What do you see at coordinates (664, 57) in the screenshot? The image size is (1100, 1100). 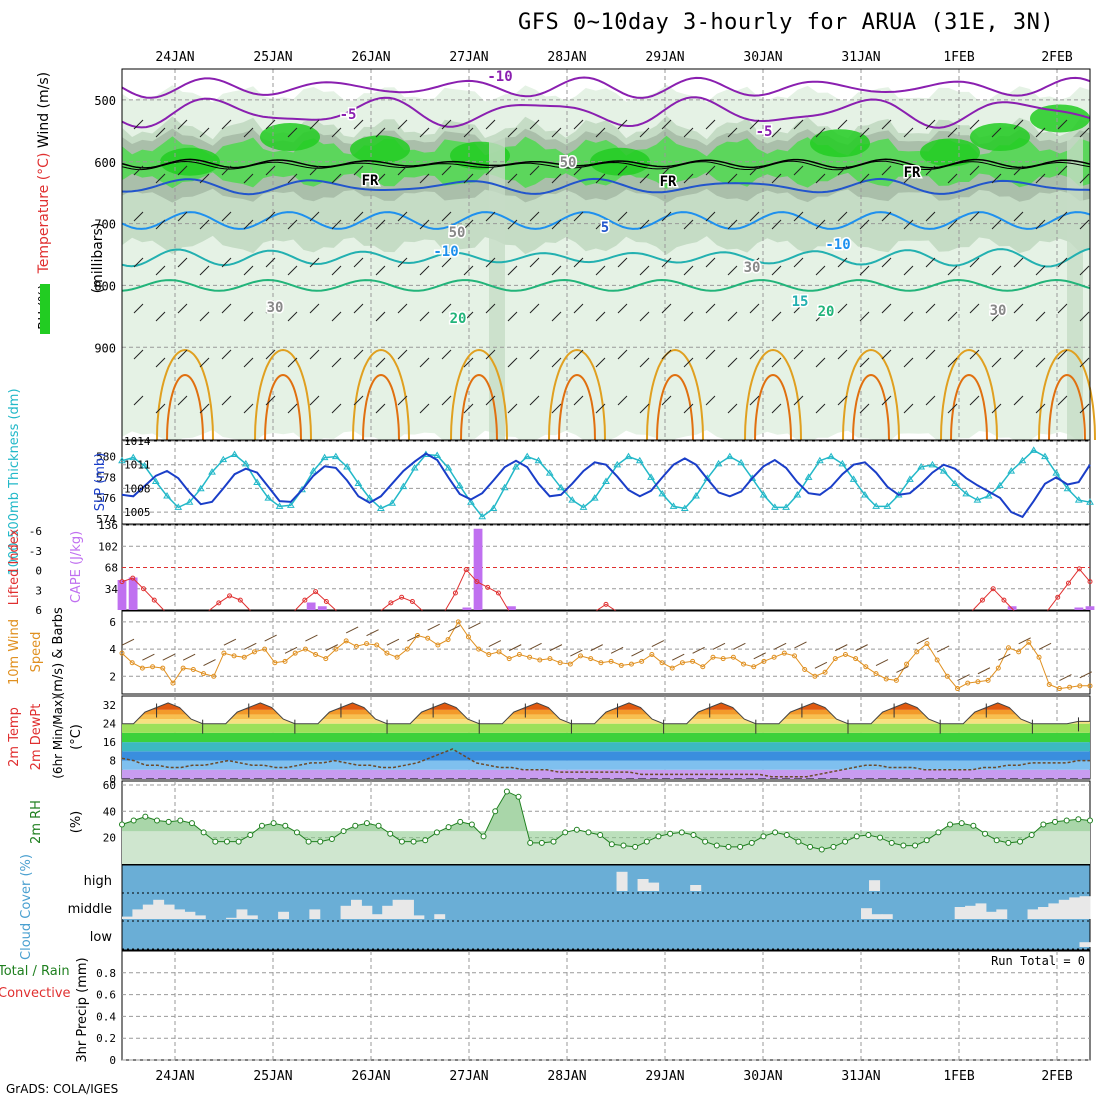 I see `top-date-label: 29JAN` at bounding box center [664, 57].